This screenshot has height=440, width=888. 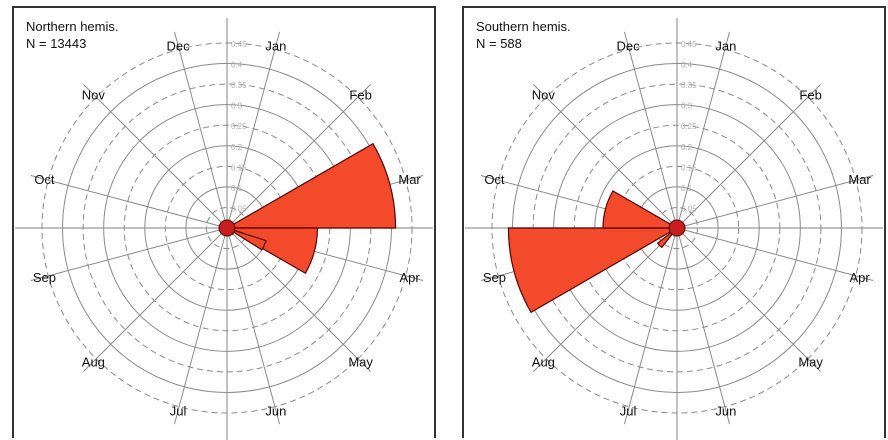 What do you see at coordinates (246, 239) in the screenshot?
I see `secondary-bar` at bounding box center [246, 239].